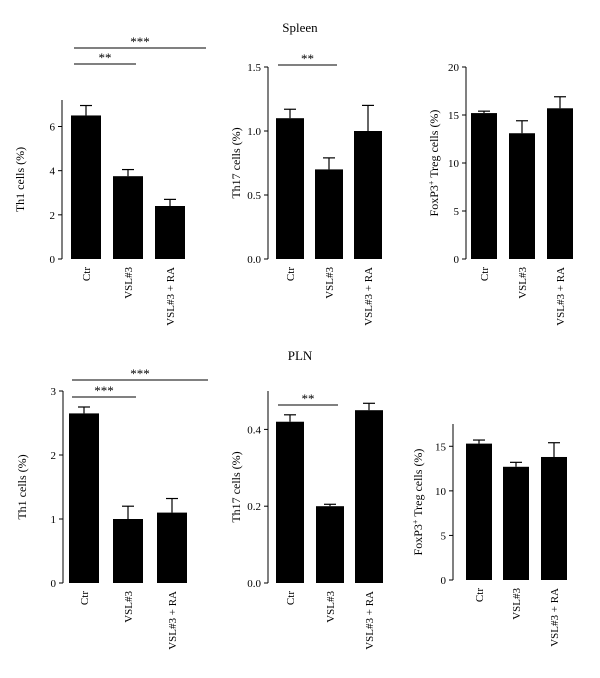 The width and height of the screenshot is (600, 678). Describe the element at coordinates (254, 430) in the screenshot. I see `y-tick-label: 0.4` at that location.